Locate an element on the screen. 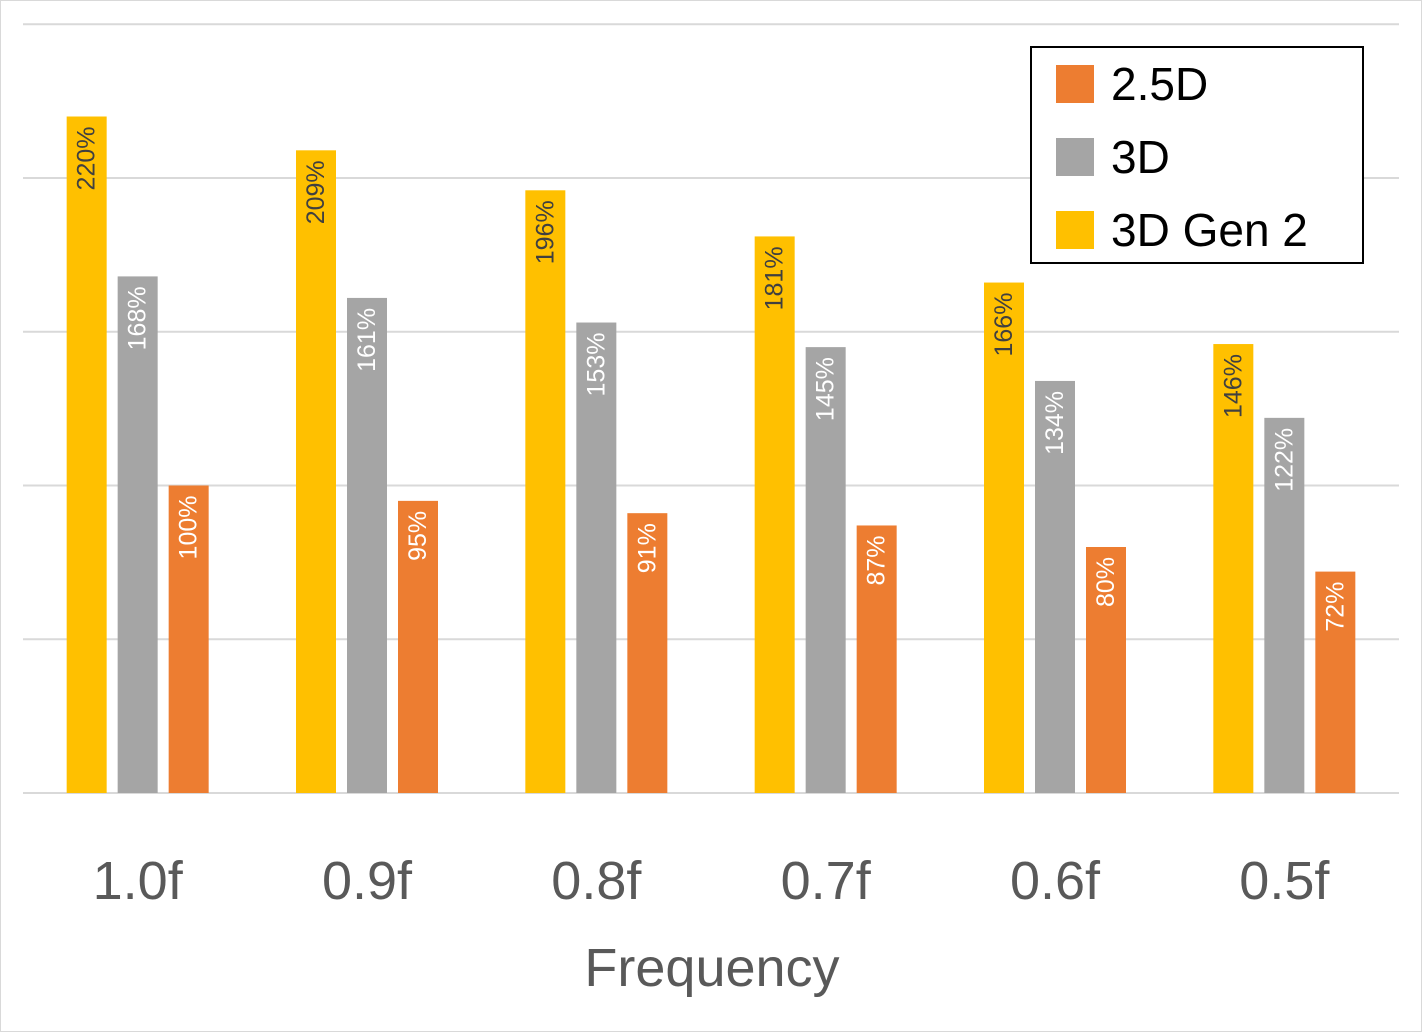 The image size is (1422, 1032). data-label: 209% is located at coordinates (316, 192).